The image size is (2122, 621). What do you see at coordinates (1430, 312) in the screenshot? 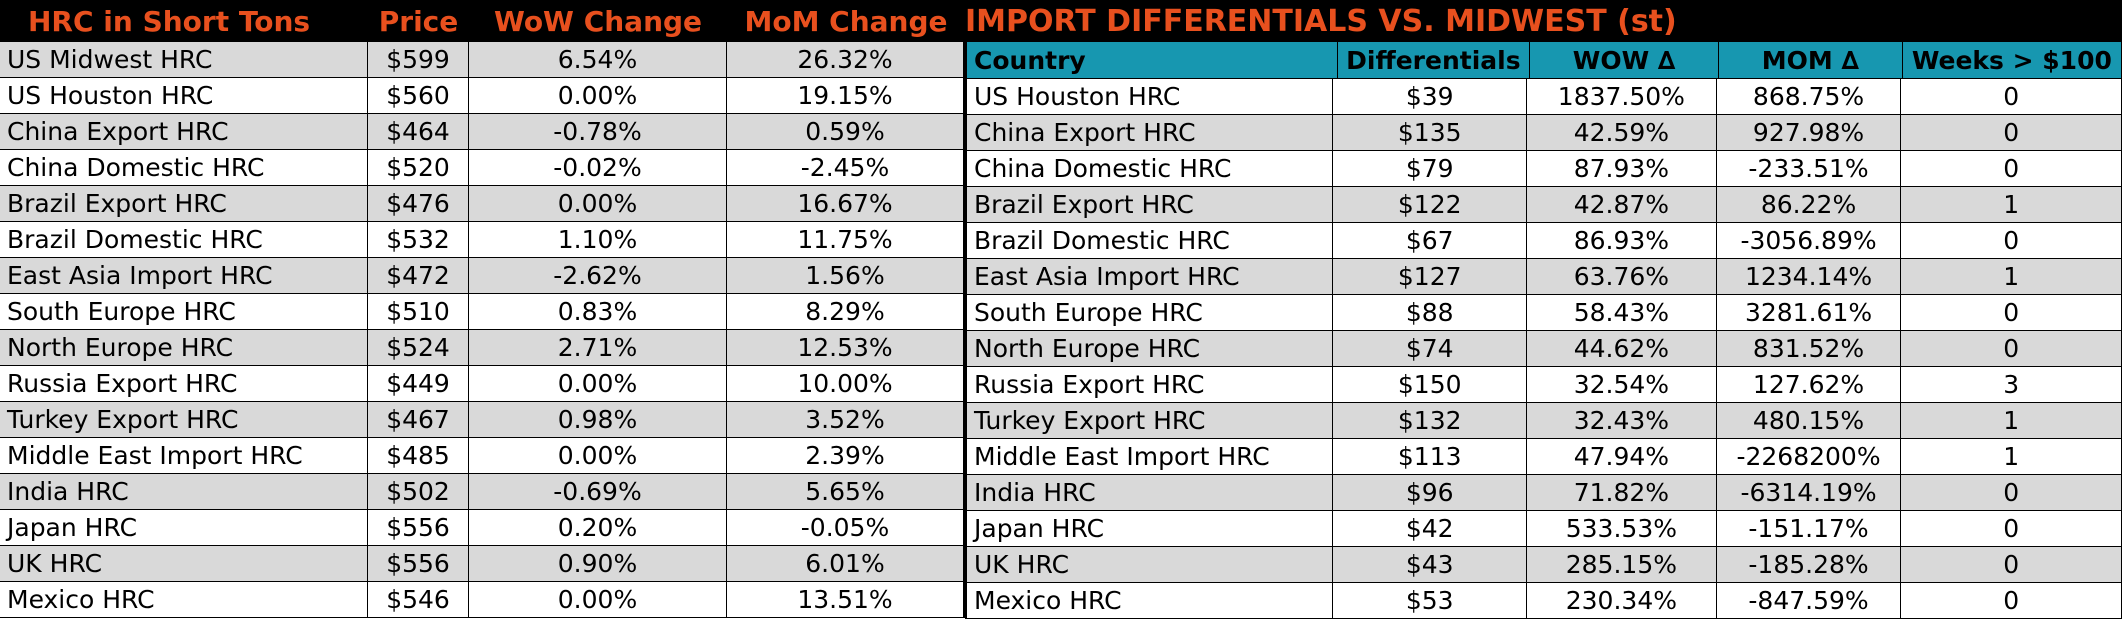
I see `table-cell: $88` at bounding box center [1430, 312].